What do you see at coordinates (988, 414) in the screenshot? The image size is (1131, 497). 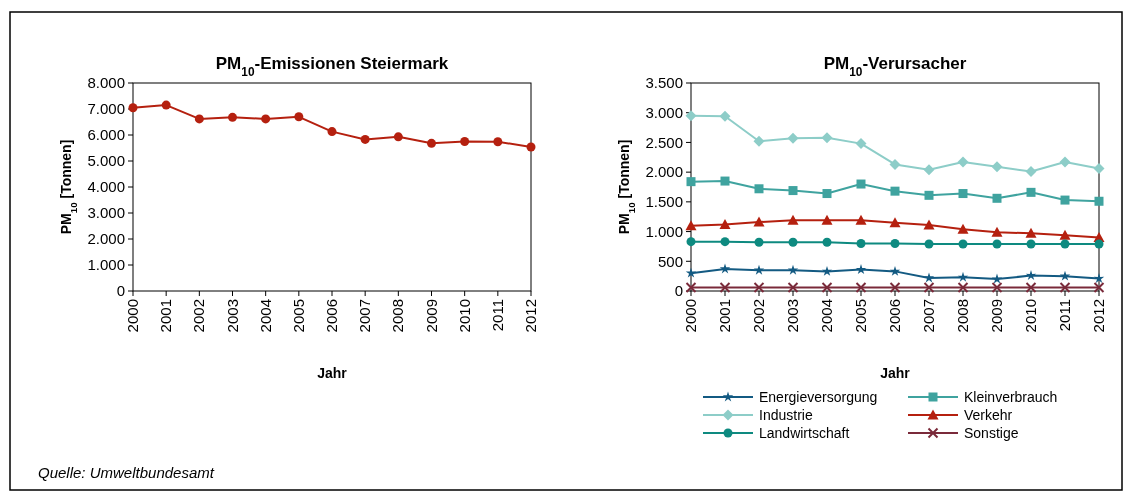 I see `legend-label: Verkehr` at bounding box center [988, 414].